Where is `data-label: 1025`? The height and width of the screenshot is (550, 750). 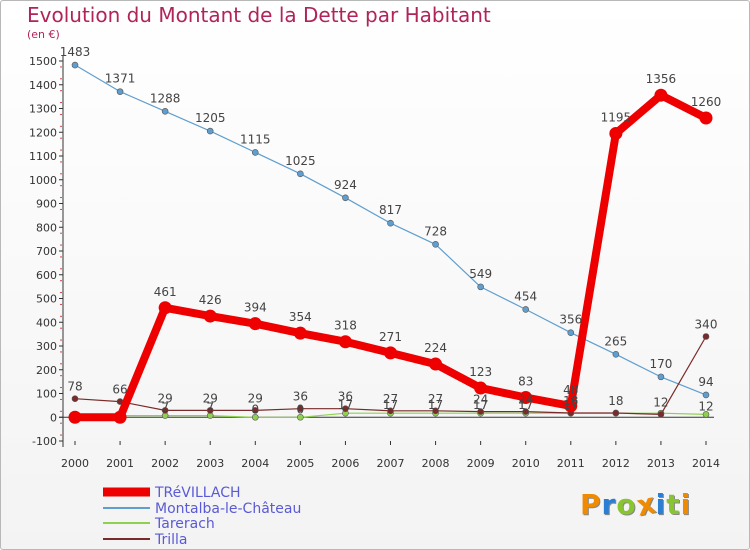
data-label: 1025 is located at coordinates (300, 161).